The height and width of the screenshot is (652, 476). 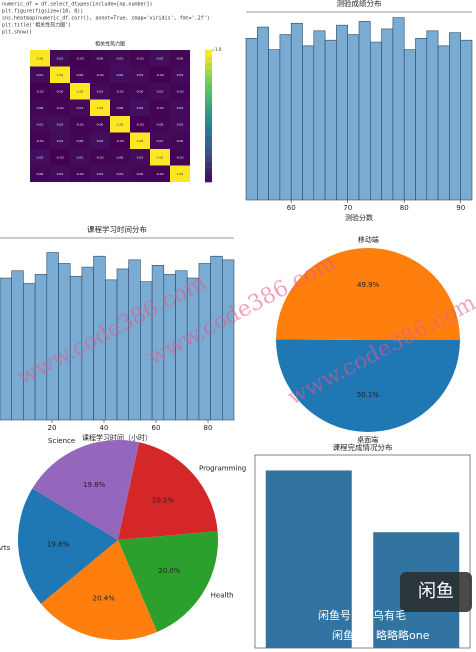 I want to click on x-tick-label: 60, so click(x=291, y=208).